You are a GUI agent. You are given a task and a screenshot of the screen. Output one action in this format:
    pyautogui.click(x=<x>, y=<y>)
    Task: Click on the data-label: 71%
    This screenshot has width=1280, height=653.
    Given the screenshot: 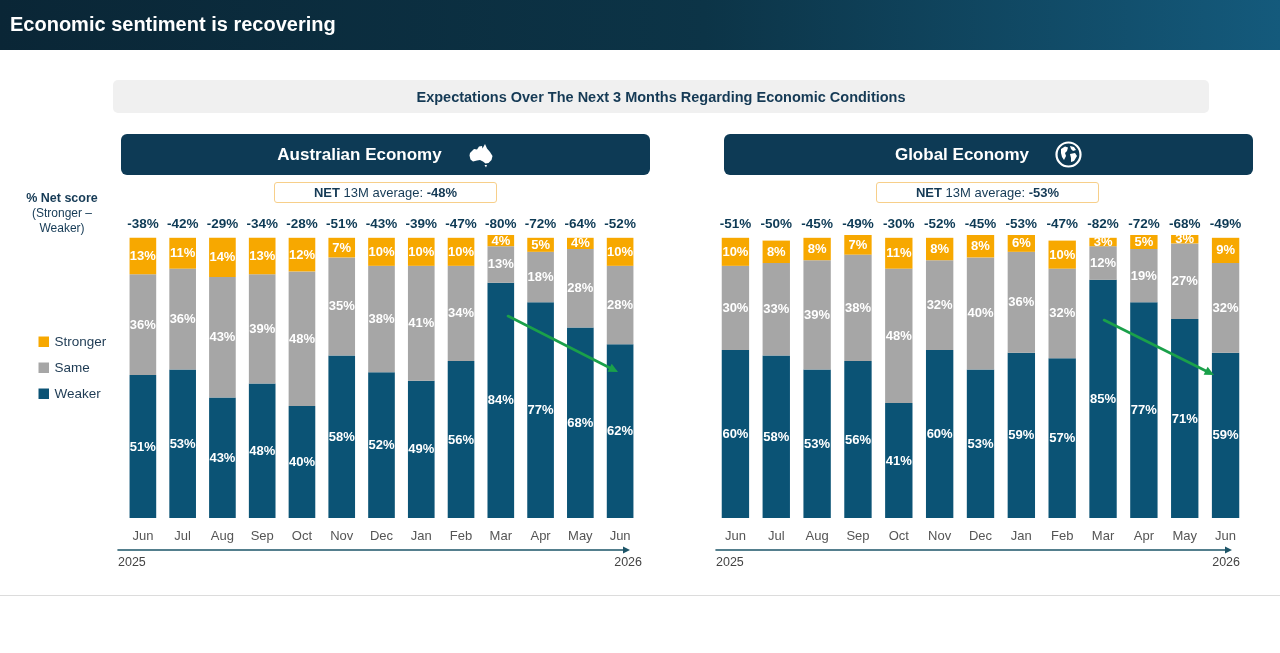 What is the action you would take?
    pyautogui.click(x=1185, y=418)
    